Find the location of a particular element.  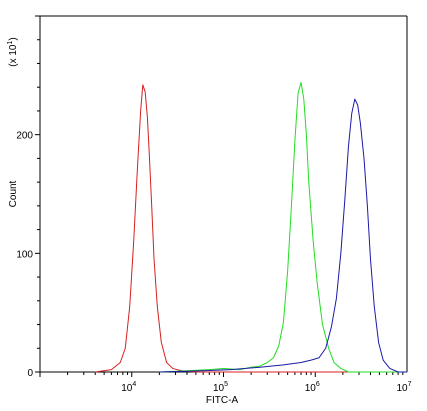

y-axis-label: Count is located at coordinates (13, 193).